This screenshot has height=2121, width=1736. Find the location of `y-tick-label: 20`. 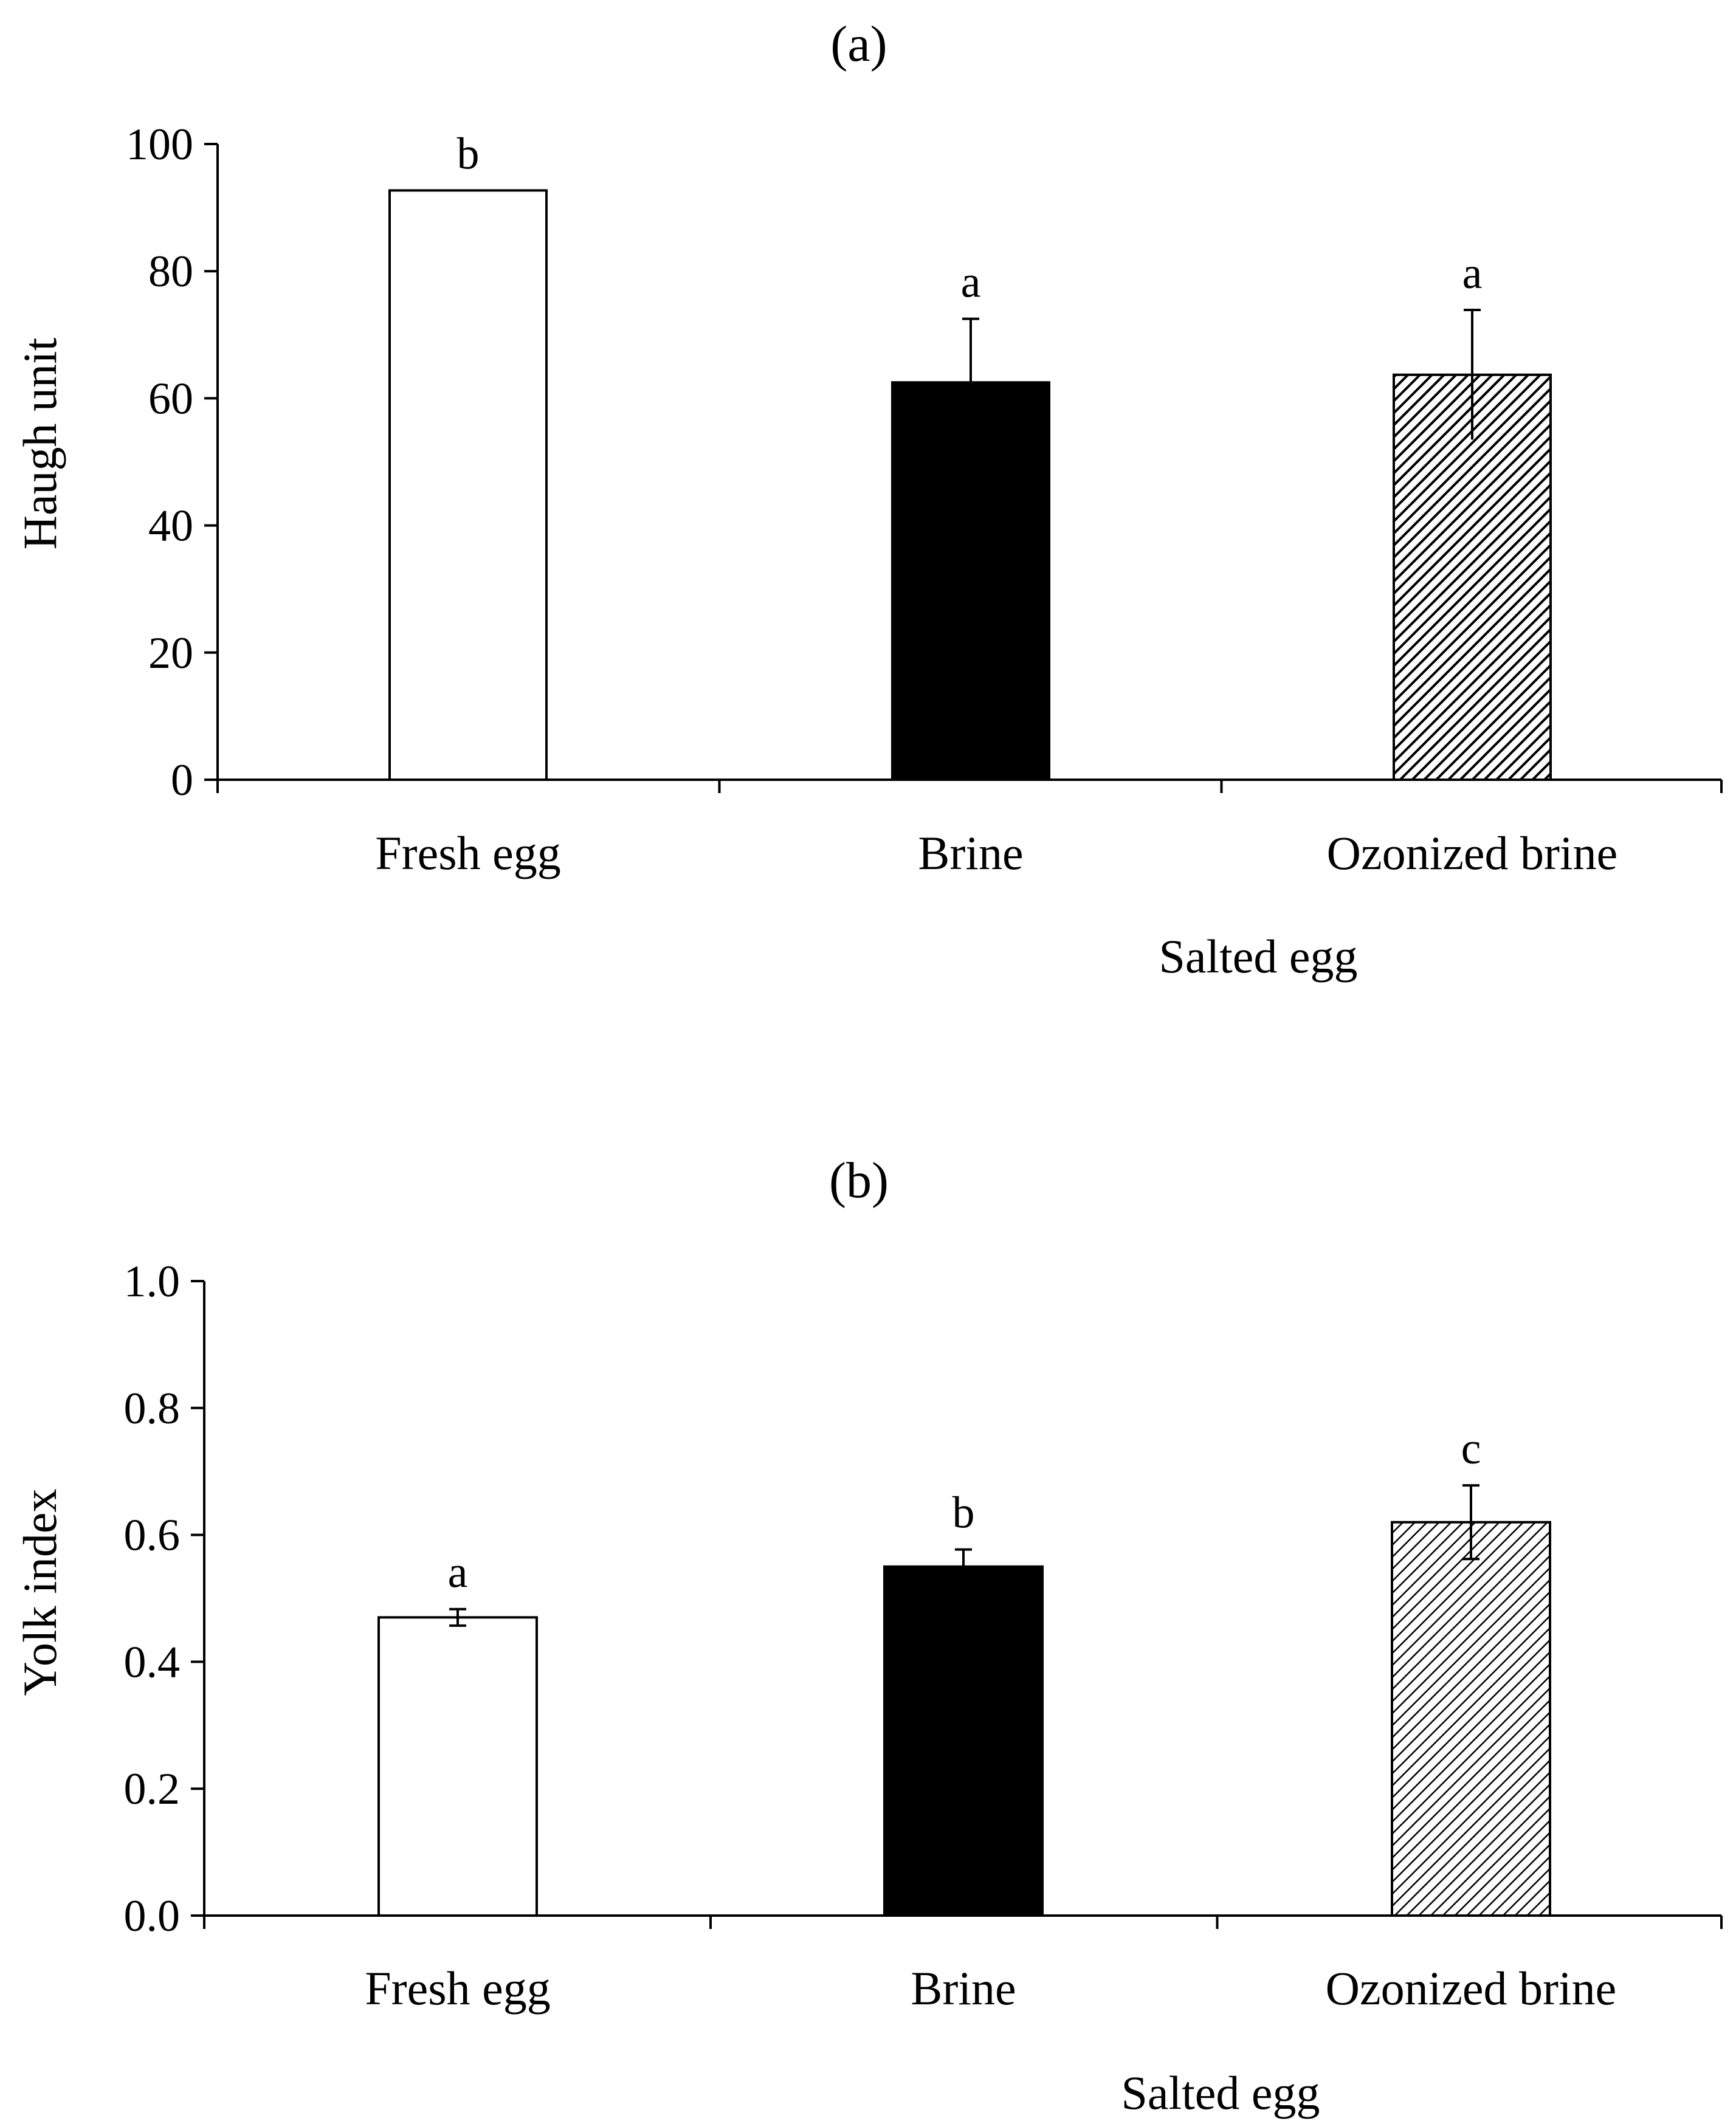

y-tick-label: 20 is located at coordinates (170, 653).